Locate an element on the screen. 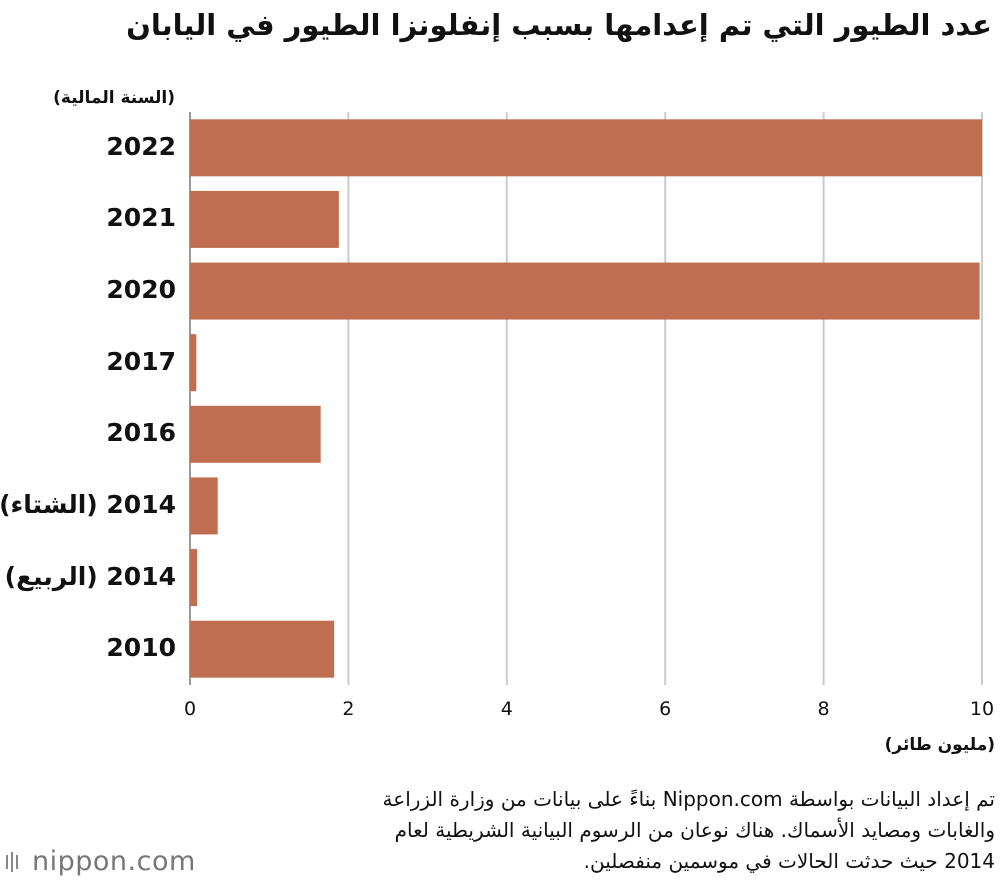 This screenshot has height=886, width=1000. x-tick-label: 10 is located at coordinates (982, 709).